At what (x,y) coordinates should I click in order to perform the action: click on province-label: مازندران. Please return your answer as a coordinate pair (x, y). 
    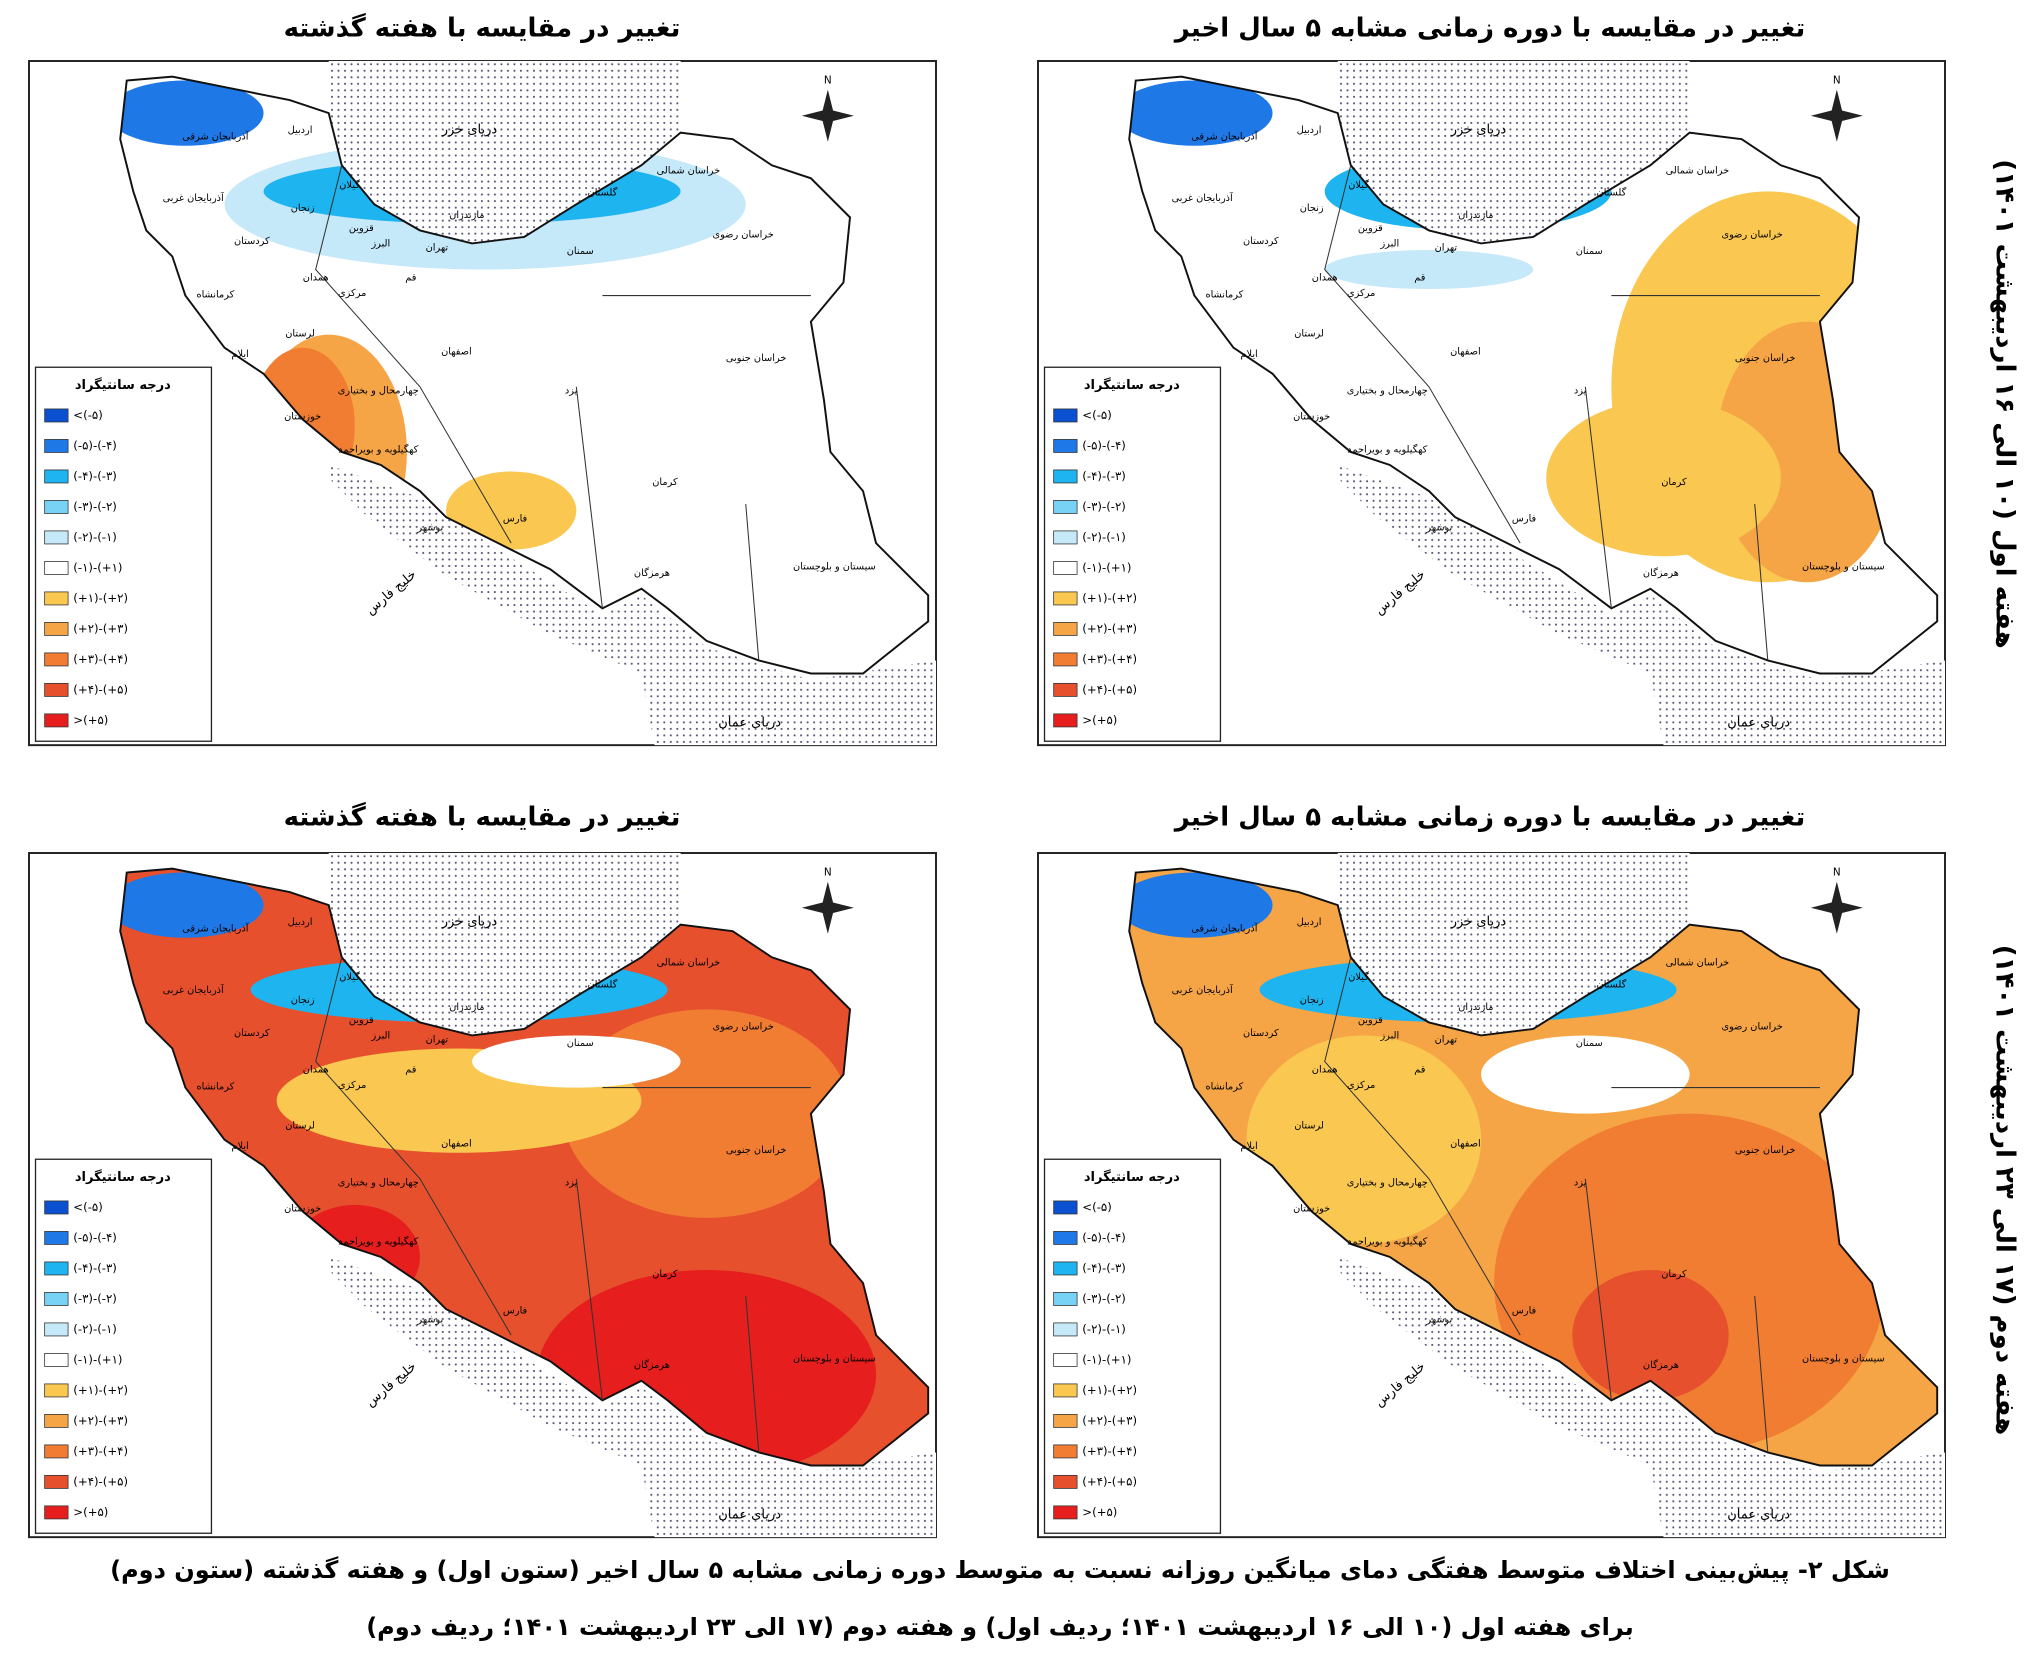
    Looking at the image, I should click on (1475, 1007).